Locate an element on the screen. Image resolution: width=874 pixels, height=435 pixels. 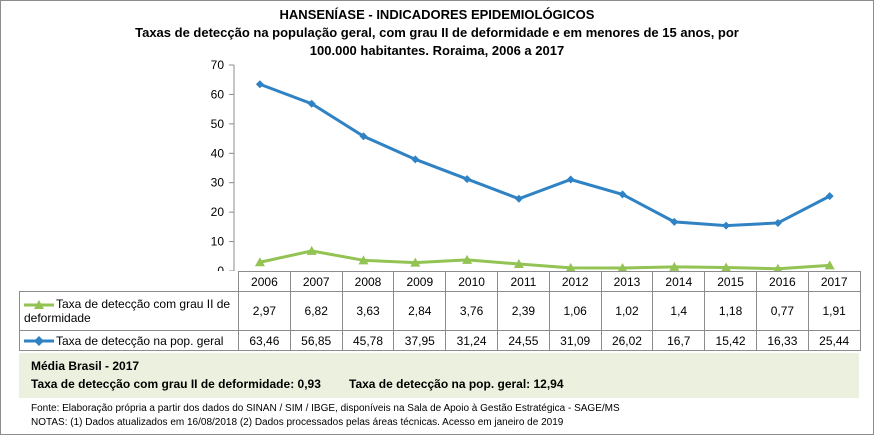
legend-geral: Taxa de detecção na pop. geral is located at coordinates (129, 340).